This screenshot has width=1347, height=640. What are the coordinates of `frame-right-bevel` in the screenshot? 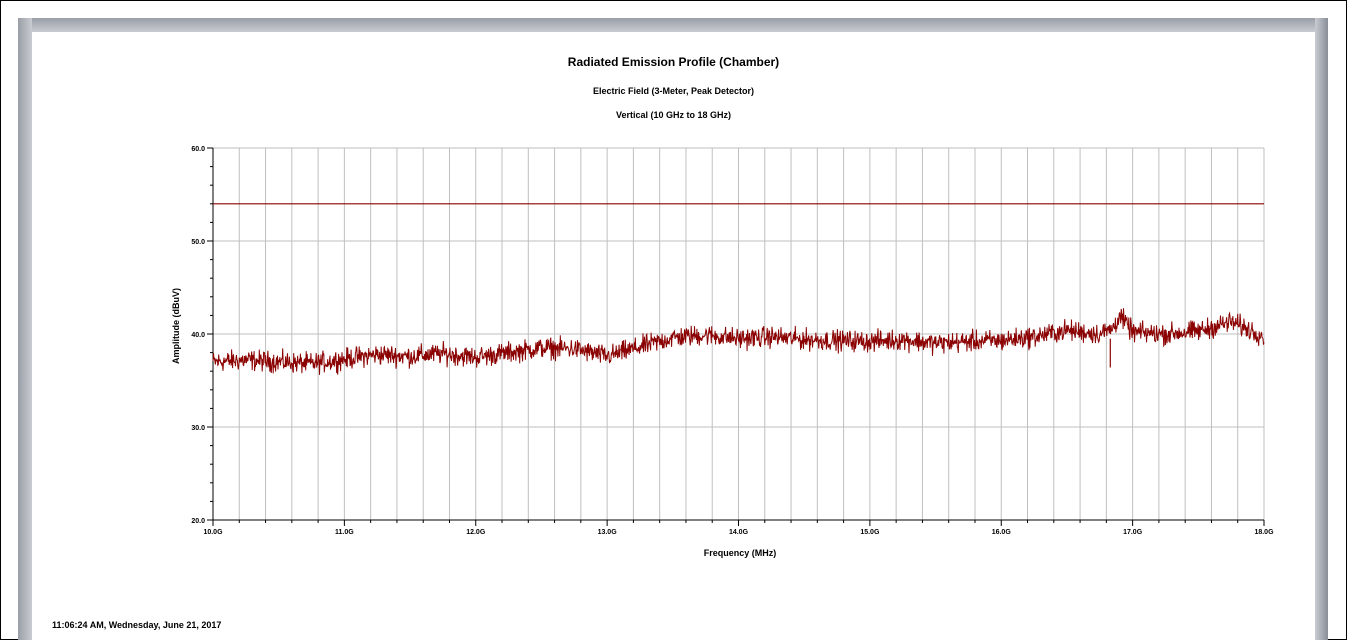 It's located at (1321, 329).